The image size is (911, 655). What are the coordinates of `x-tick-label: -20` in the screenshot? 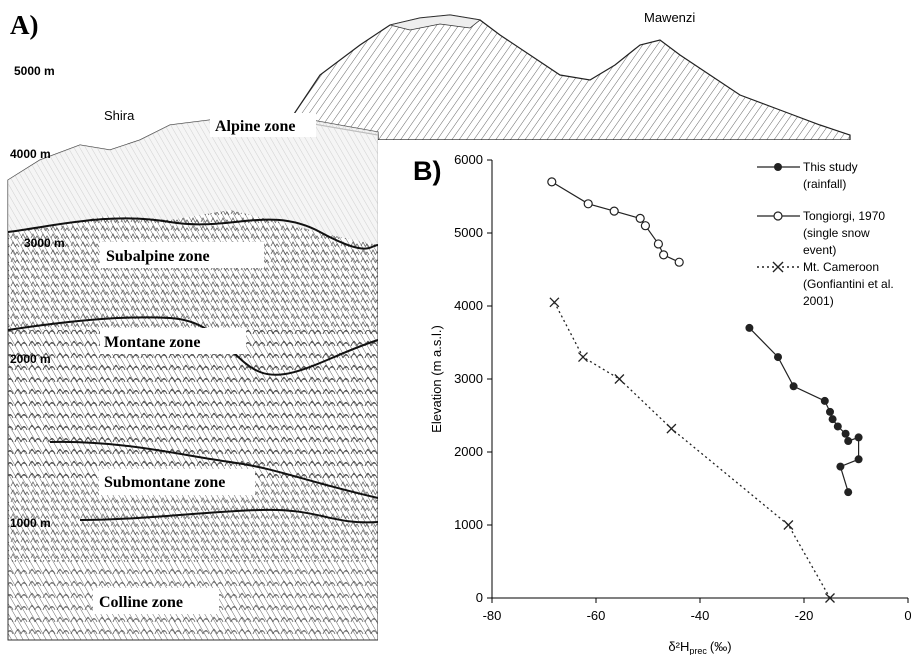 It's located at (804, 615).